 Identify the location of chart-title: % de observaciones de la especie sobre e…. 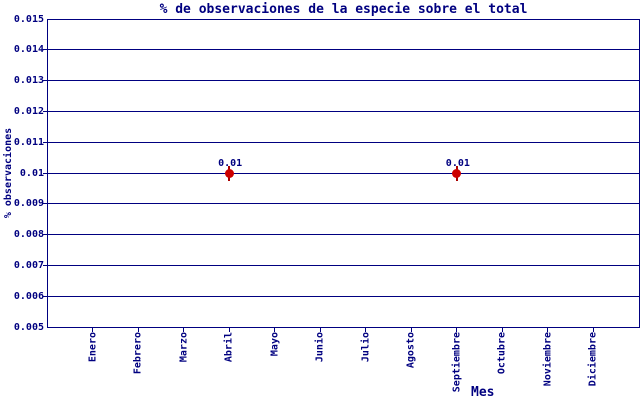
(343, 9).